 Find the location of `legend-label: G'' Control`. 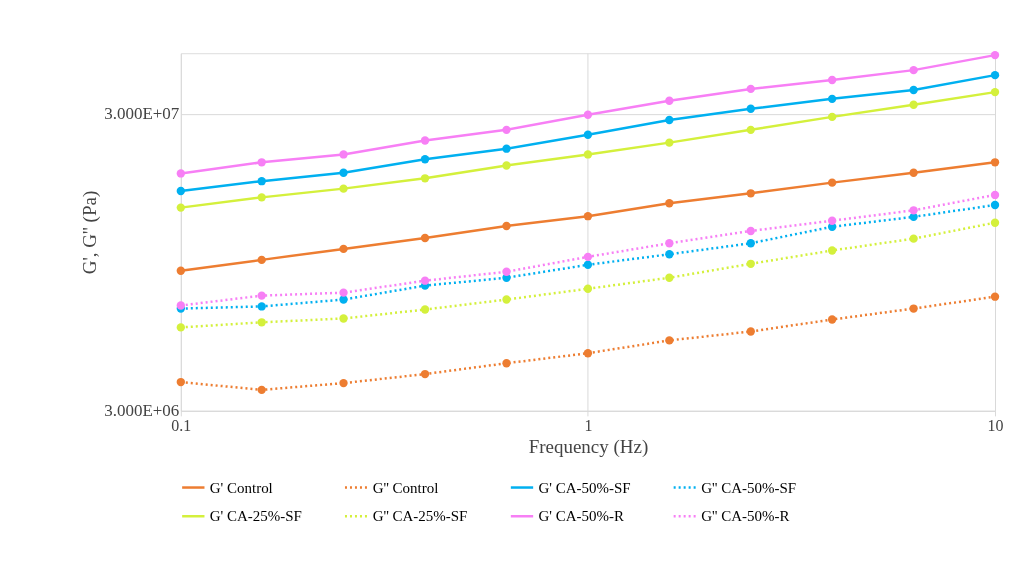

legend-label: G'' Control is located at coordinates (405, 487).